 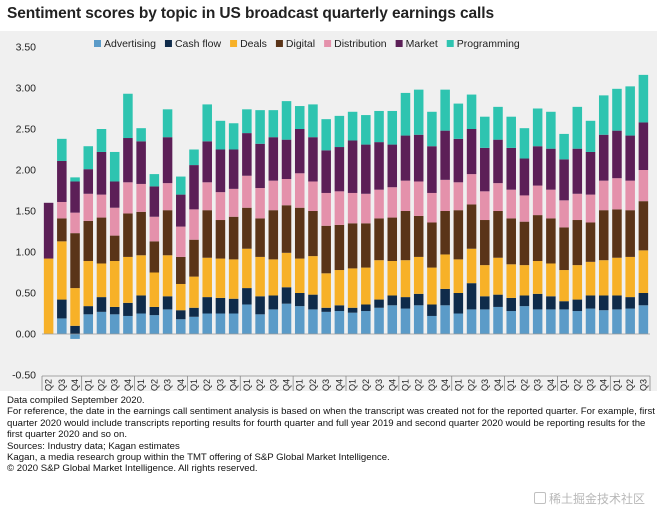 What do you see at coordinates (26, 48) in the screenshot?
I see `y-tick-label: 3.50` at bounding box center [26, 48].